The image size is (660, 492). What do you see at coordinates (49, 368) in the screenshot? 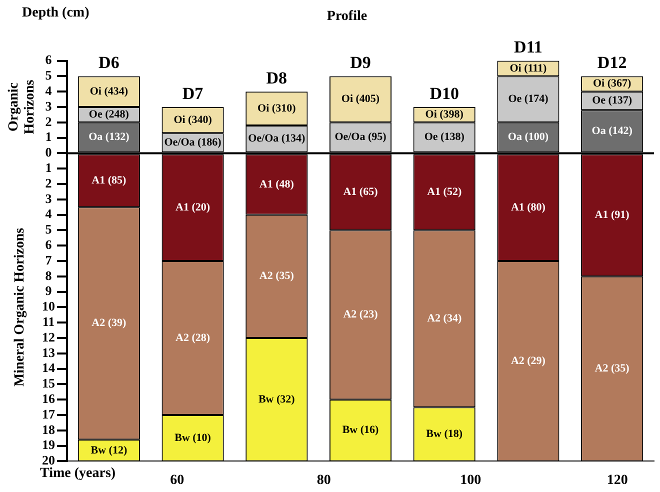
I see `y-tick-label: 14` at bounding box center [49, 368].